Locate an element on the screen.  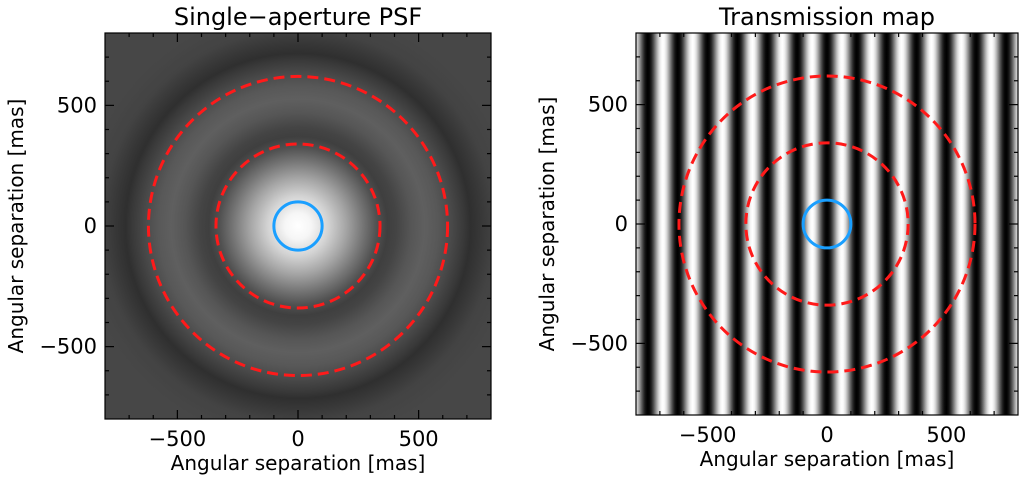
psf-y-tick-label: 0 is located at coordinates (90, 226).